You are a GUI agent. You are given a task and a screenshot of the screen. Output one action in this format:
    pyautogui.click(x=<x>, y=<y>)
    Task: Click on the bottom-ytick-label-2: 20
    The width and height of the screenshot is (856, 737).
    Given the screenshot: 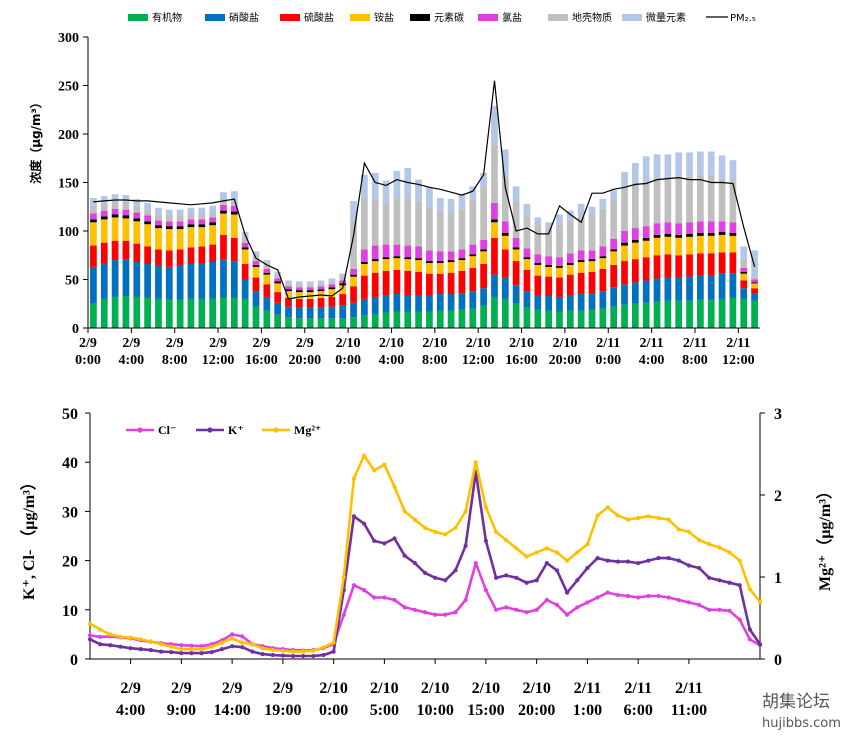 What is the action you would take?
    pyautogui.click(x=70, y=562)
    